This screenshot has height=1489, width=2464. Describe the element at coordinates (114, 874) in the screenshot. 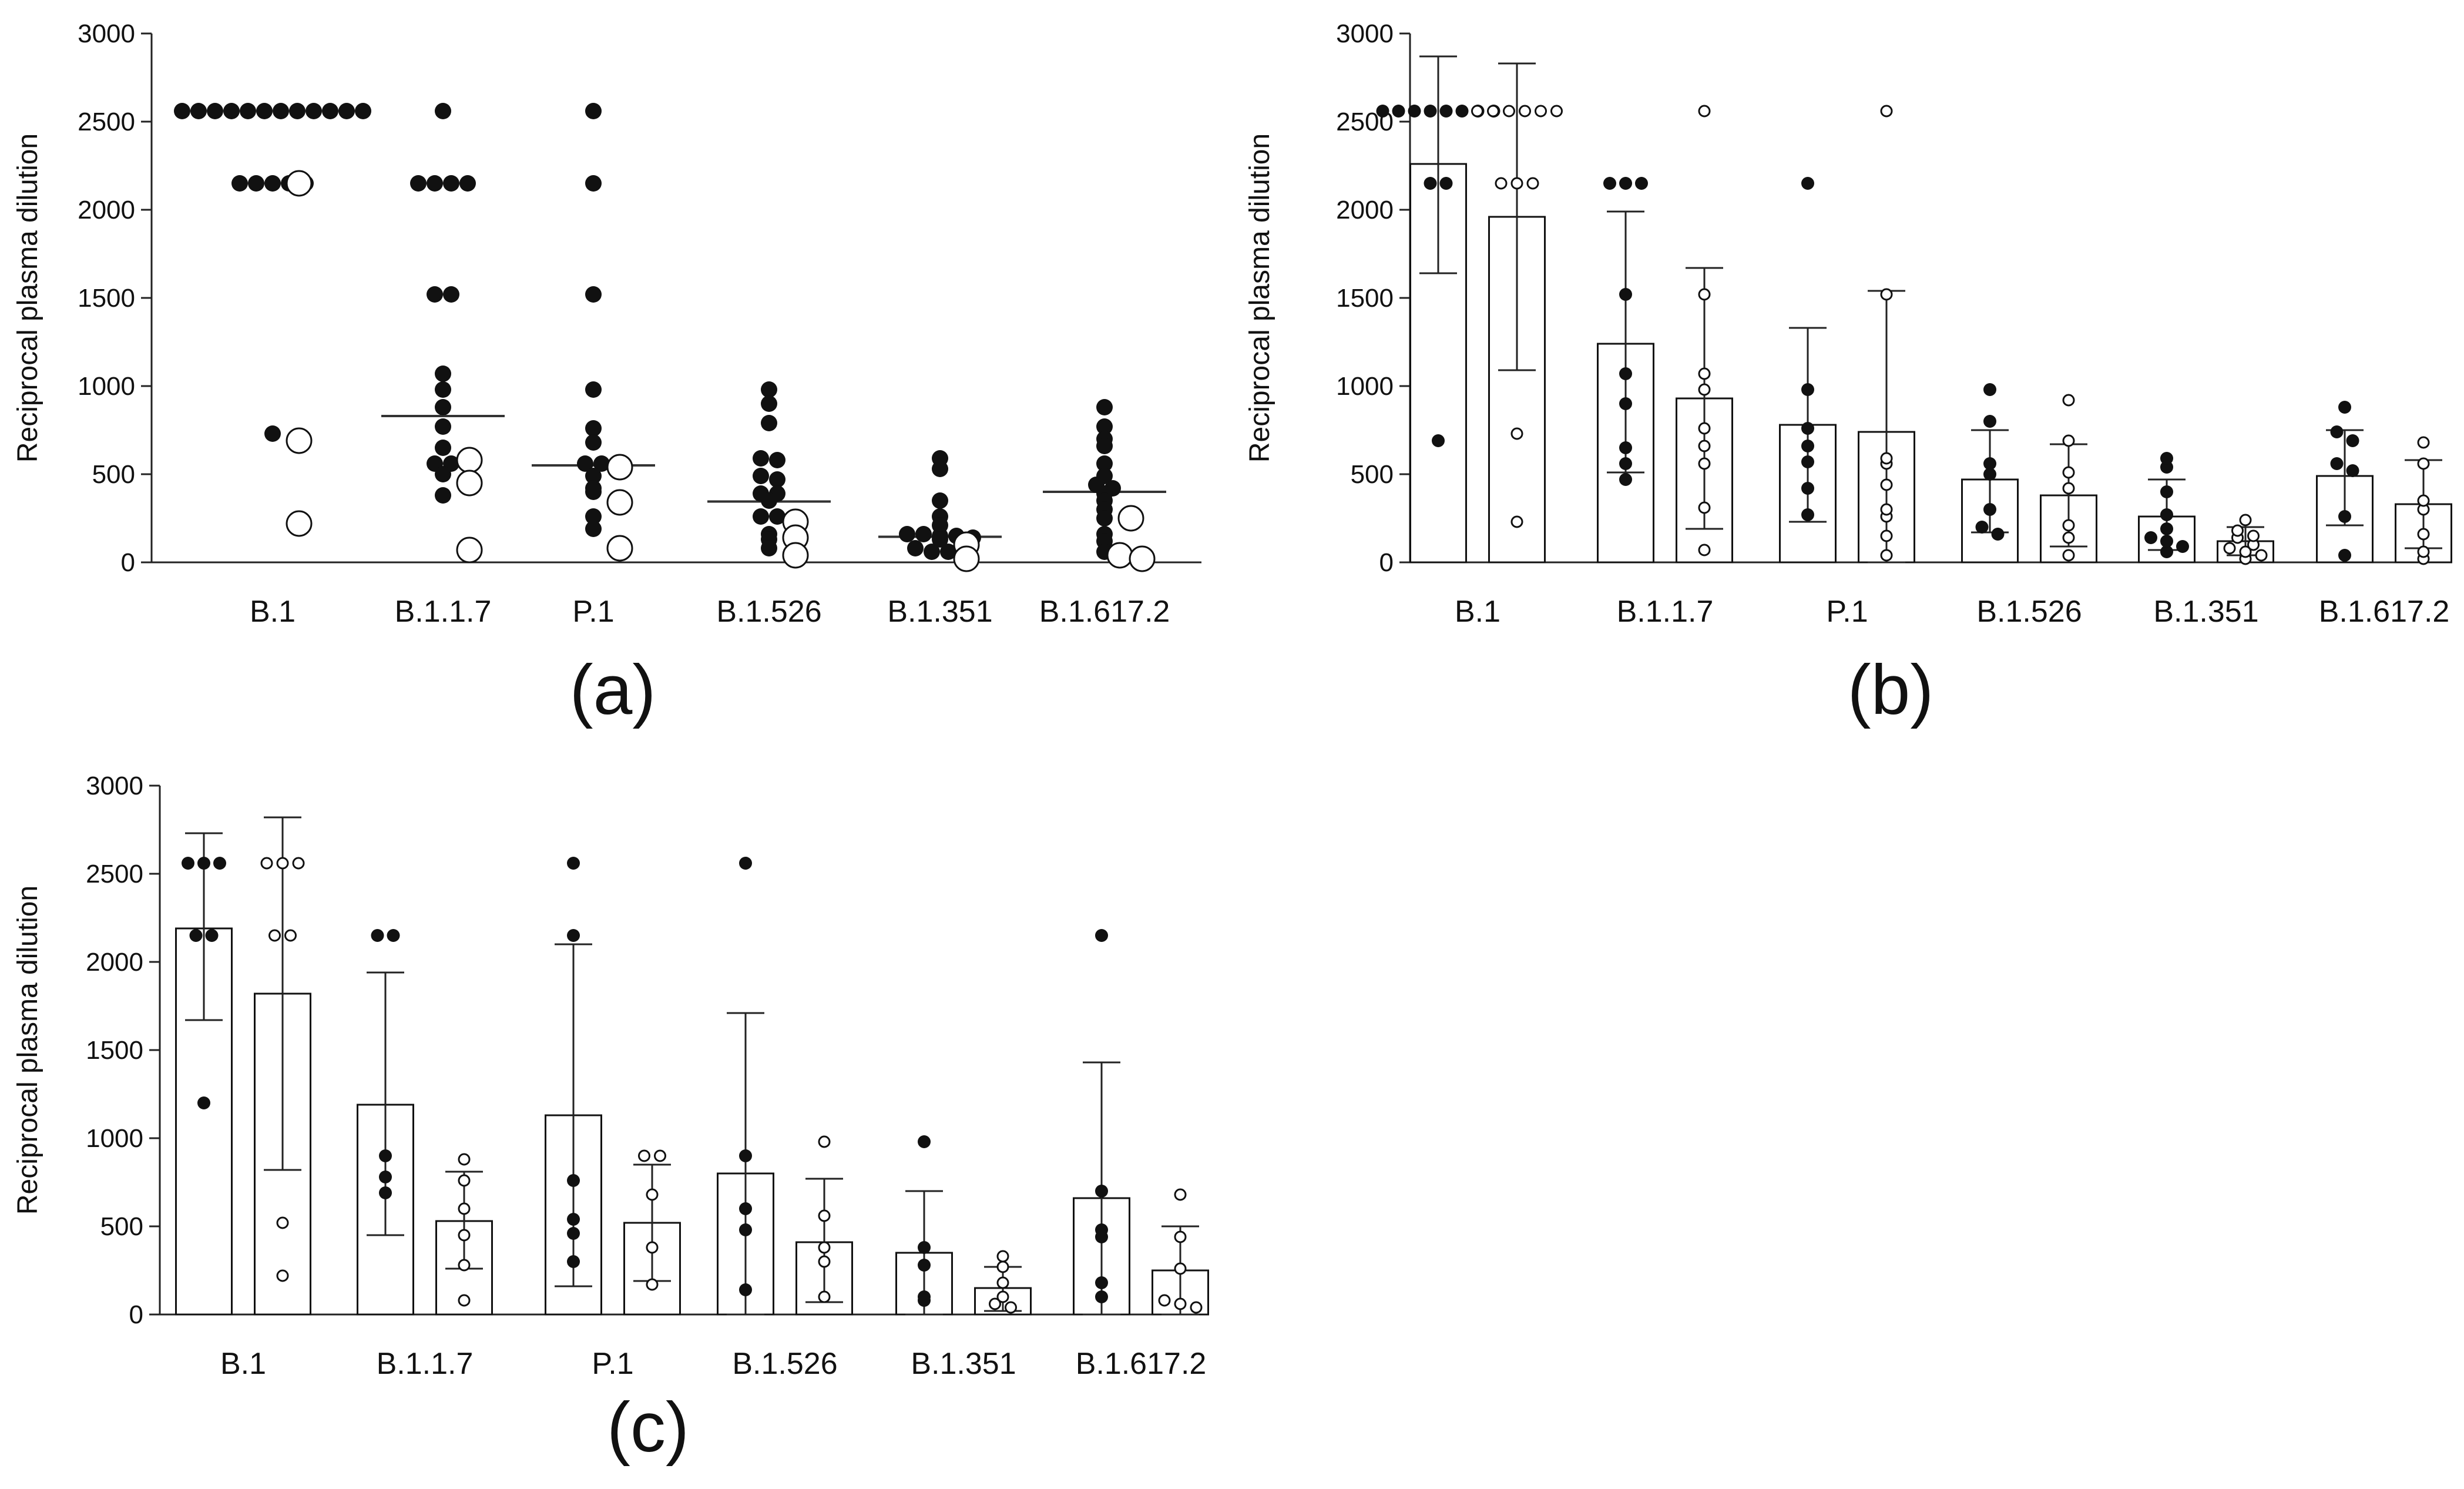

I see `y-tick-label: 2500` at that location.